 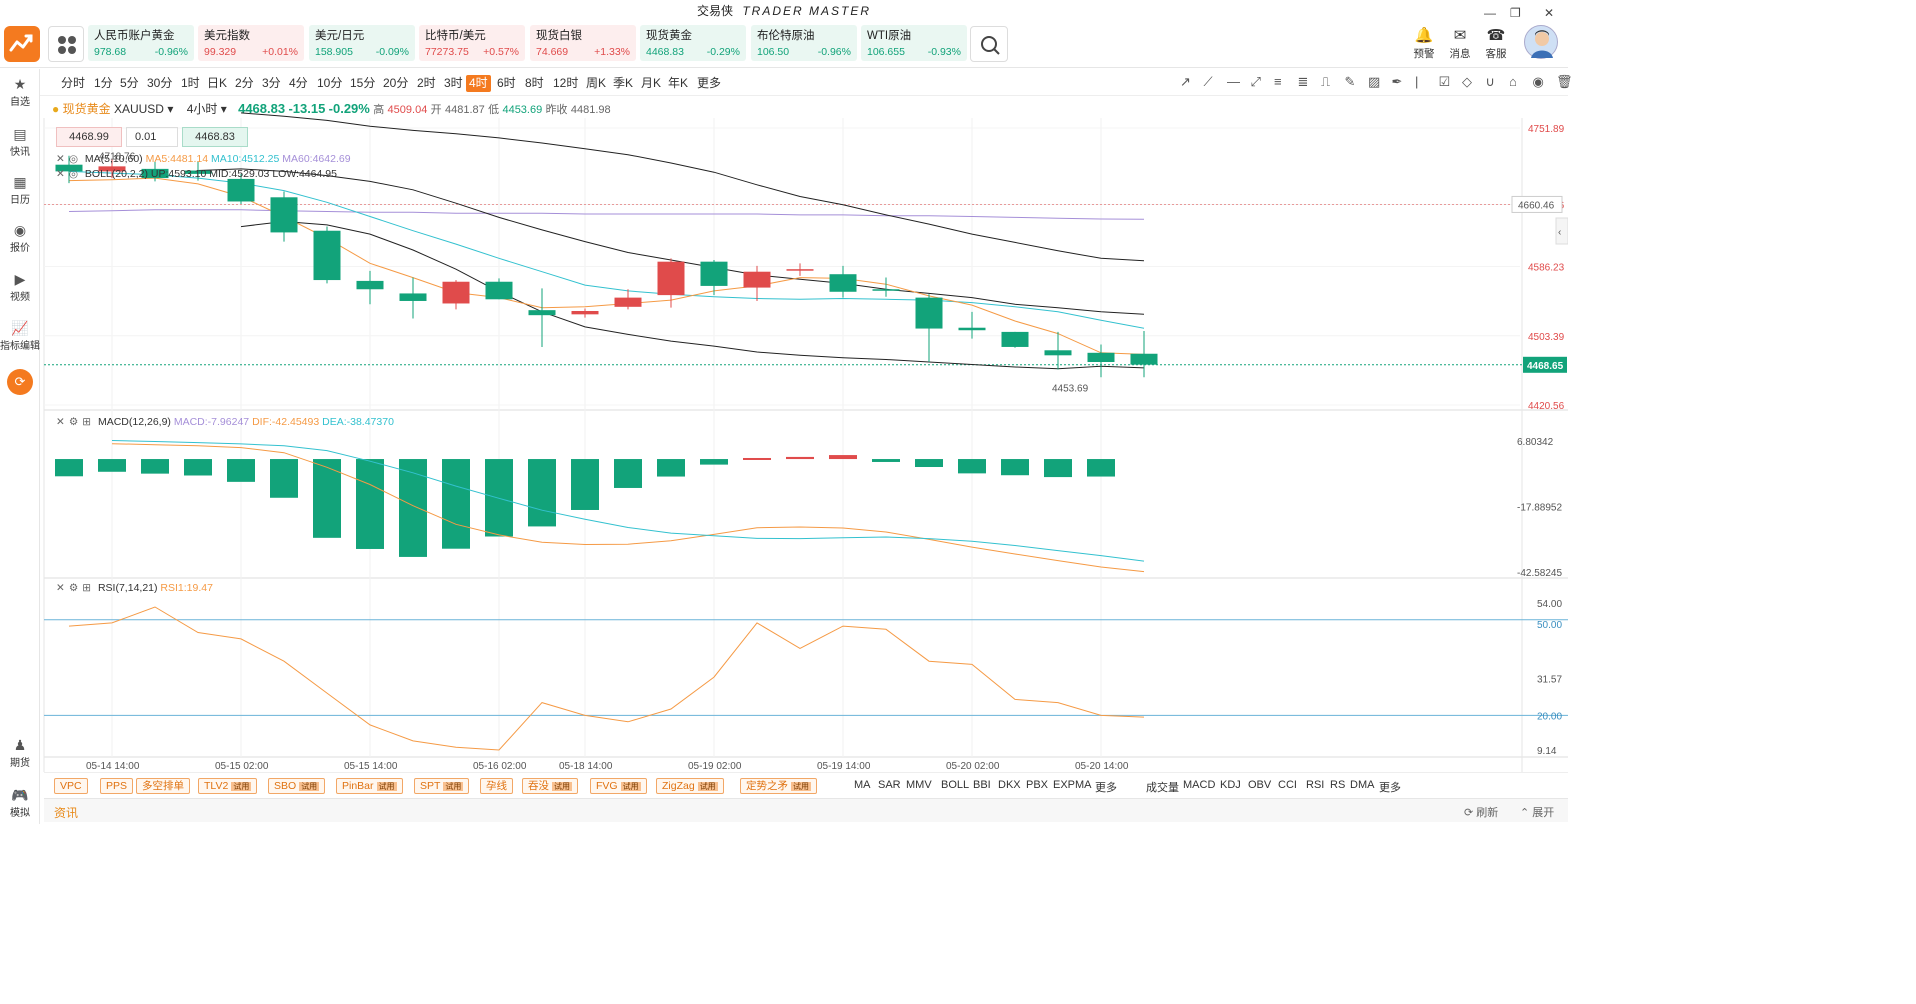 I want to click on period-tab: 20分, so click(x=396, y=83).